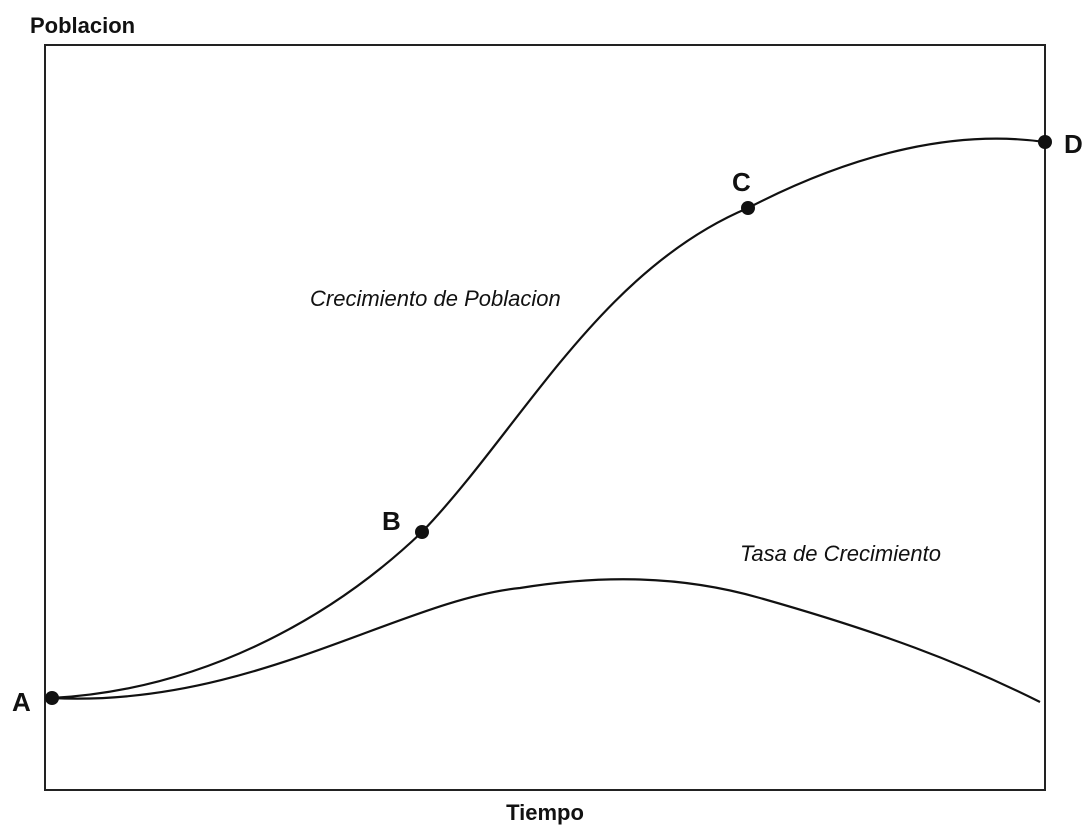 The image size is (1091, 829). Describe the element at coordinates (1073, 144) in the screenshot. I see `point-label: D` at that location.